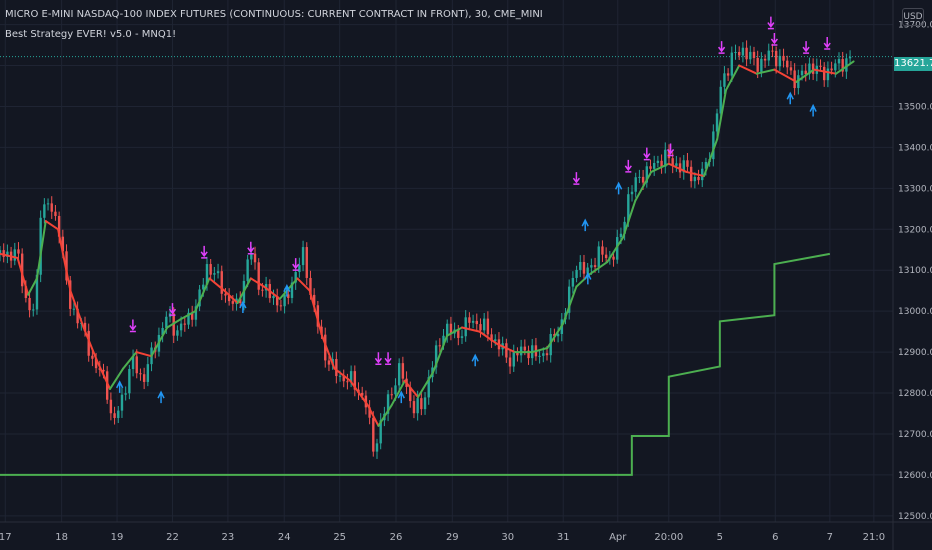 The image size is (932, 550). Describe the element at coordinates (61, 537) in the screenshot. I see `x-tick-label: 18` at that location.